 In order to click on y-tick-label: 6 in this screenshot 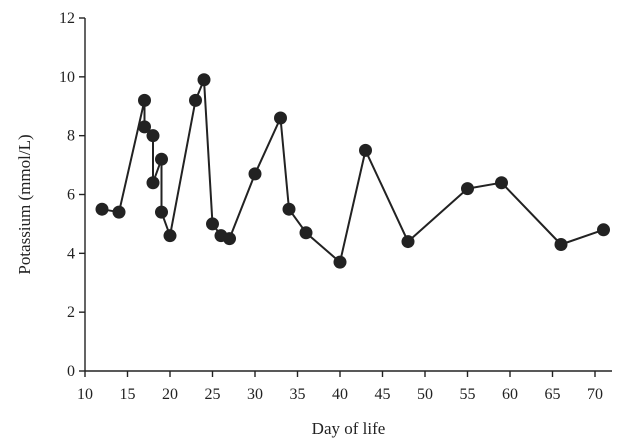, I will do `click(71, 195)`.